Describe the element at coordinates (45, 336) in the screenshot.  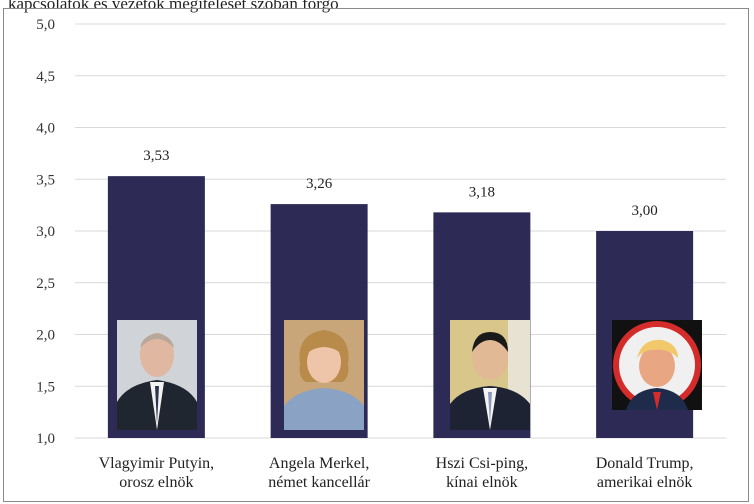
I see `y-tick-label: 2,0` at that location.